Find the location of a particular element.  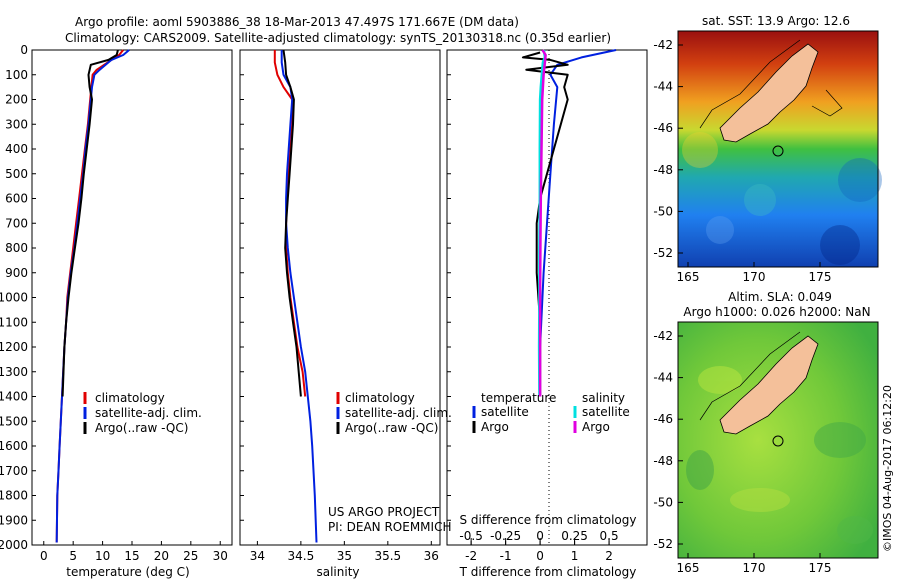

depth-tick-label: 1900 is located at coordinates (14, 520).